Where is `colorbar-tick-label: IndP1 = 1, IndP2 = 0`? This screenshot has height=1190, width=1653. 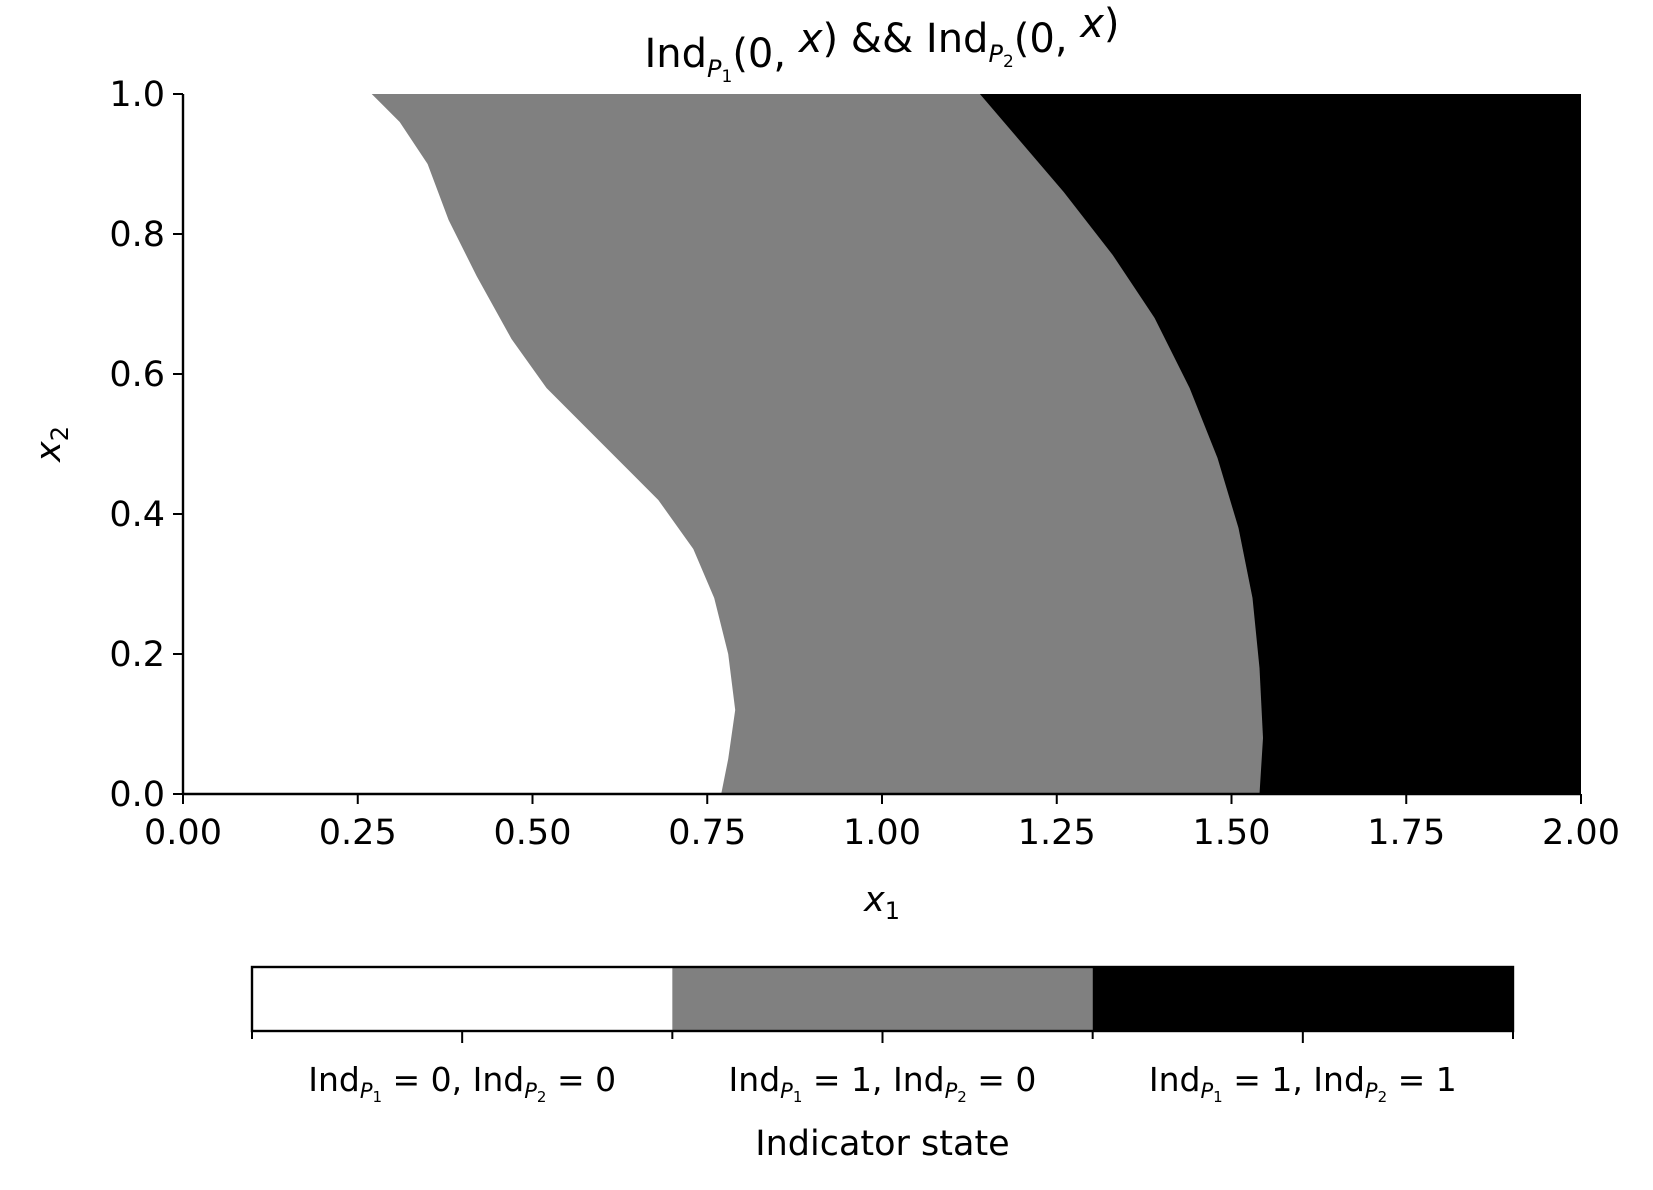 colorbar-tick-label: IndP1 = 1, IndP2 = 0 is located at coordinates (883, 1083).